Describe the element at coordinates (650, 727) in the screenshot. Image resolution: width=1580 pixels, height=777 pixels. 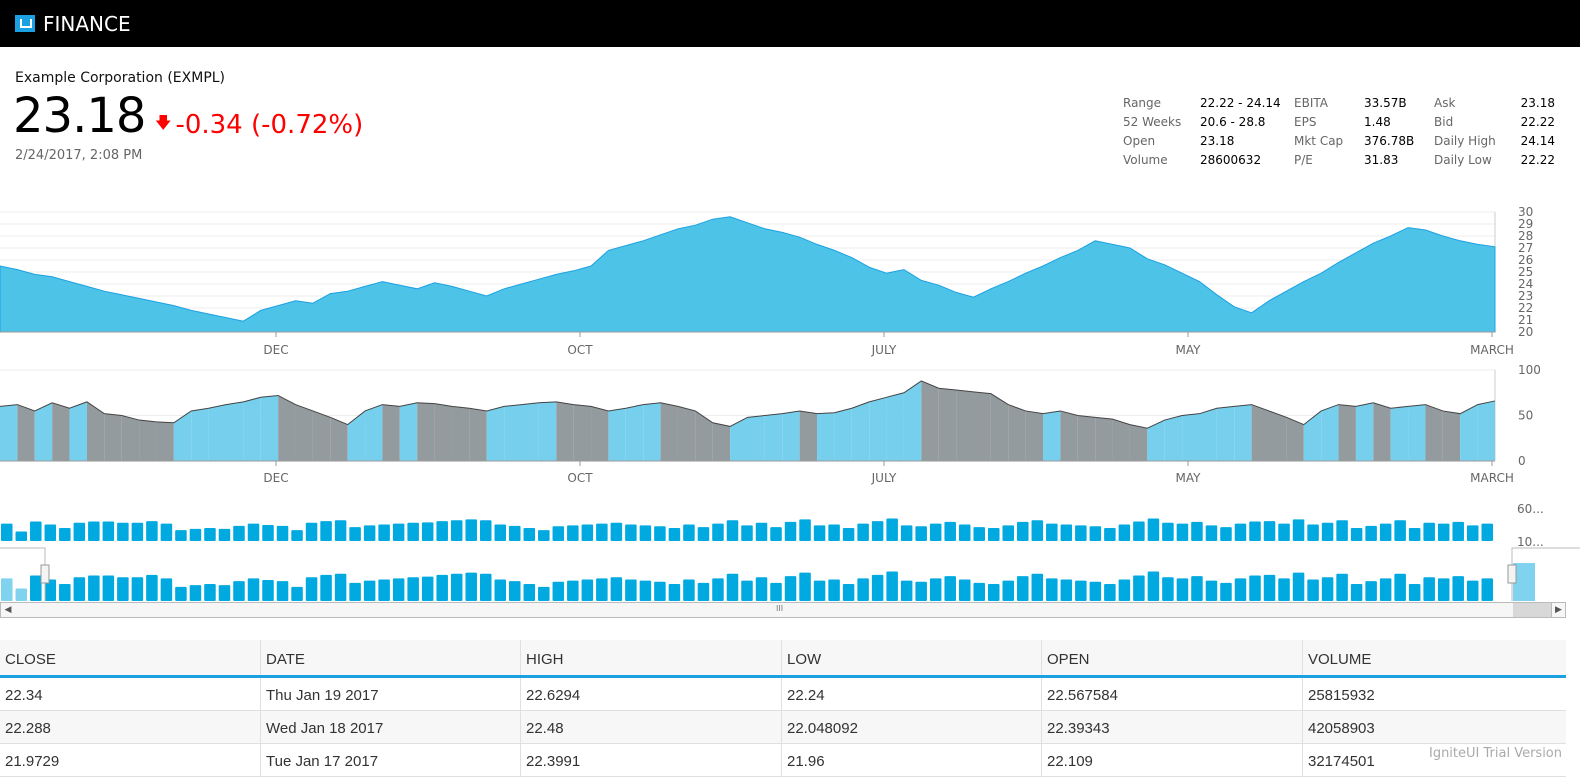
I see `grid-cell: 22.48` at that location.